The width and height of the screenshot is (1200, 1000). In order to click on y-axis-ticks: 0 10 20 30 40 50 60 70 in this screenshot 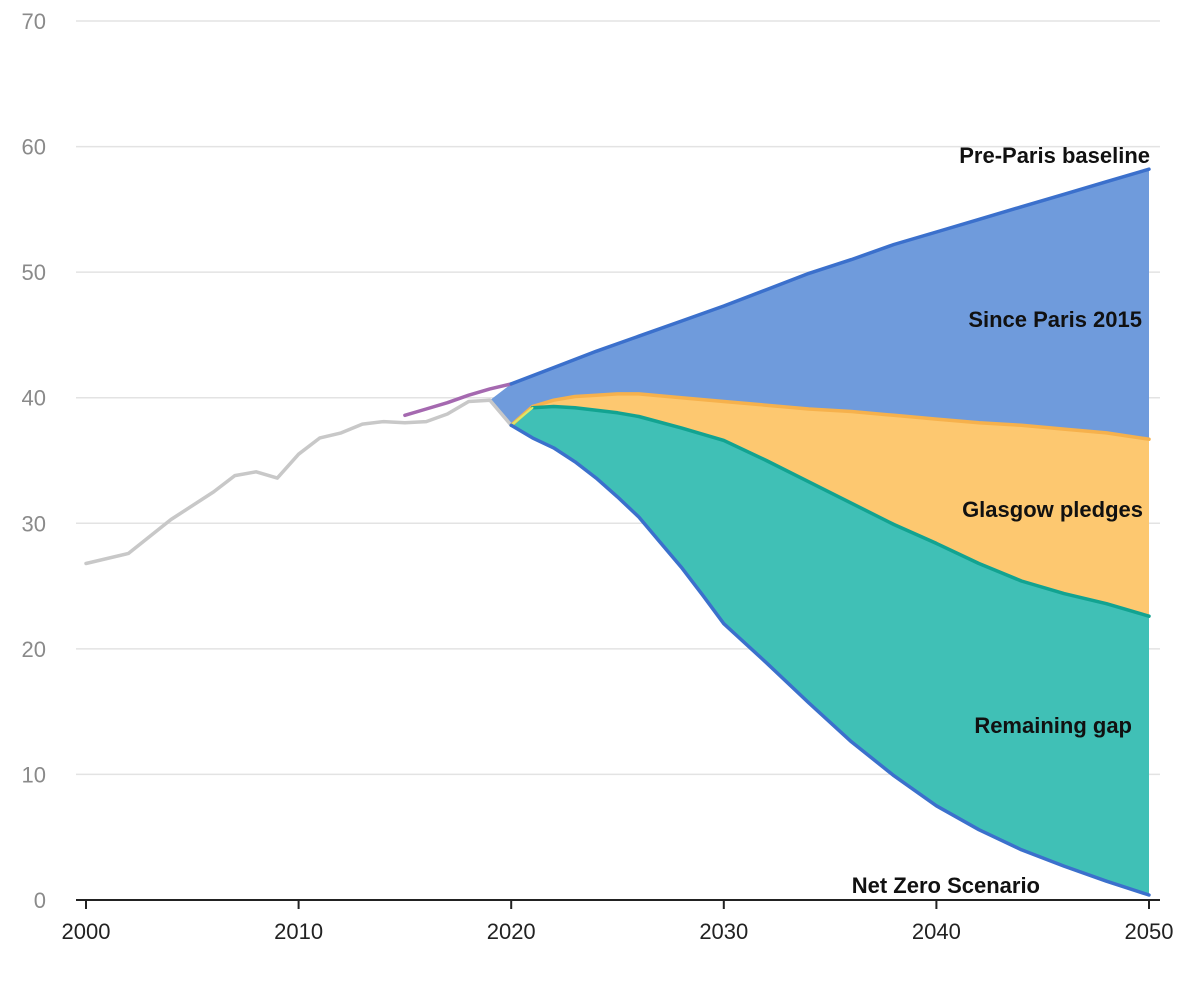, I will do `click(34, 461)`.